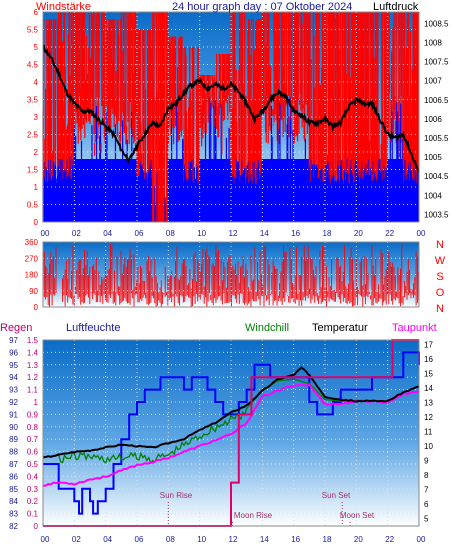  Describe the element at coordinates (13, 402) in the screenshot. I see `humidity-tick-label: 92` at that location.